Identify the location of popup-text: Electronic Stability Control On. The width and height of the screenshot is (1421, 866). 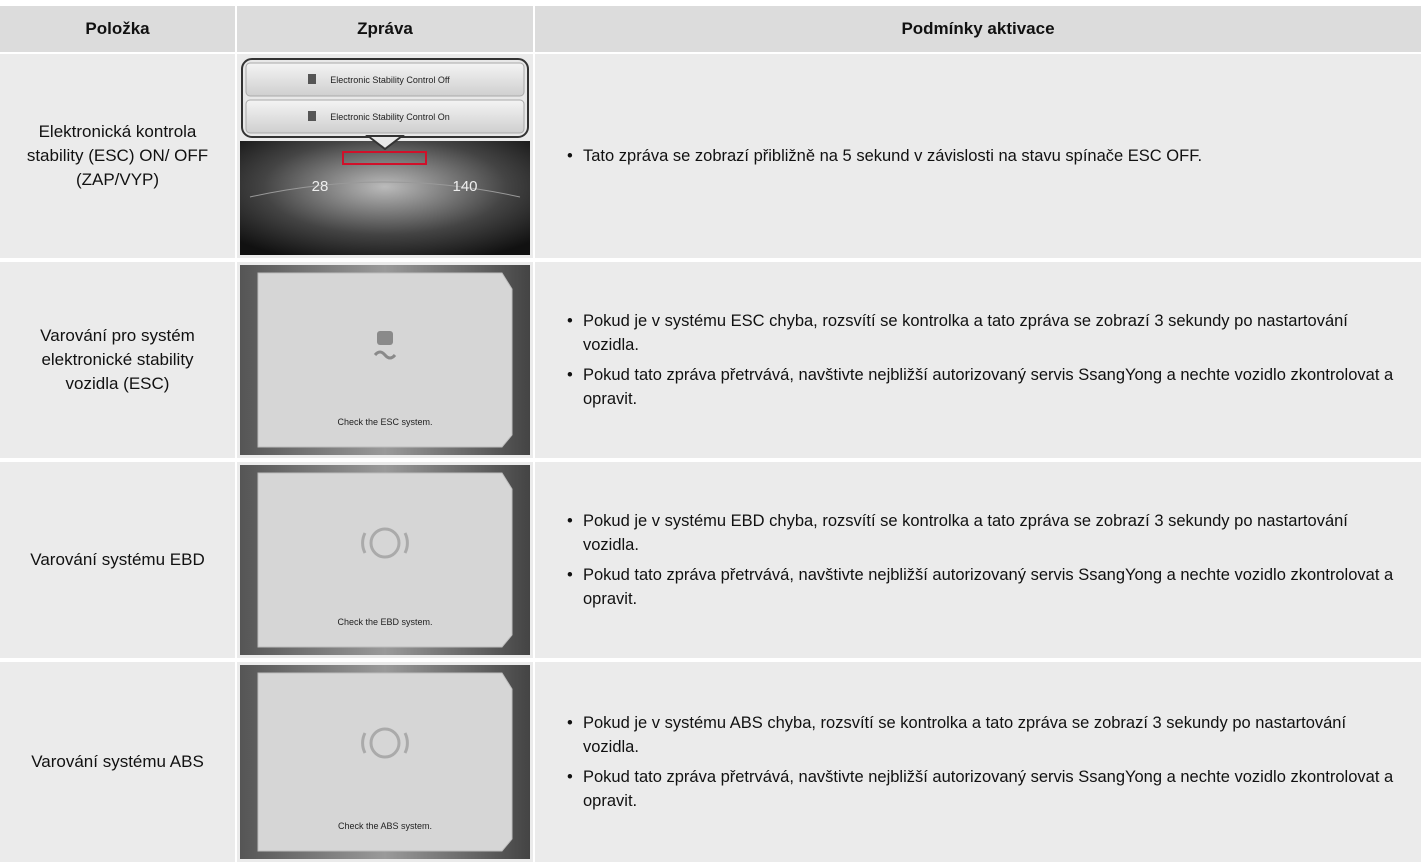
(390, 117).